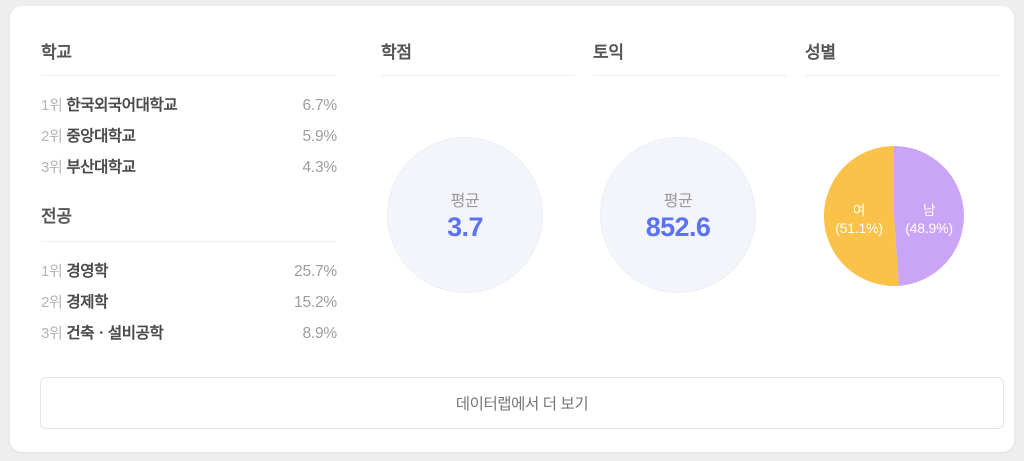  What do you see at coordinates (902, 75) in the screenshot?
I see `divider-gender` at bounding box center [902, 75].